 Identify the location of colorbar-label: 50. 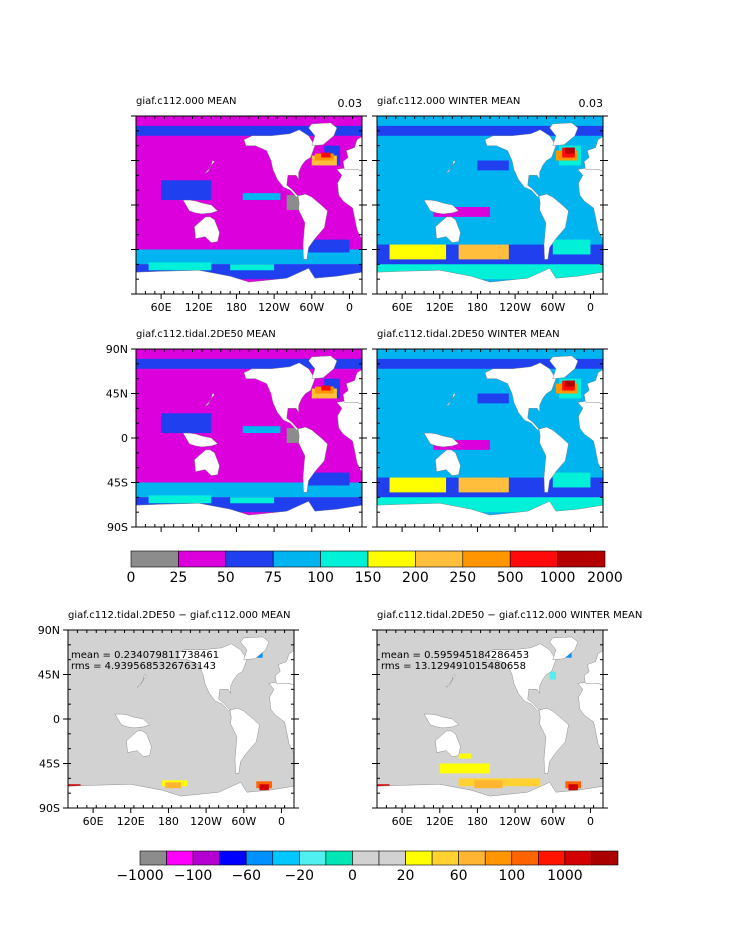
(226, 578).